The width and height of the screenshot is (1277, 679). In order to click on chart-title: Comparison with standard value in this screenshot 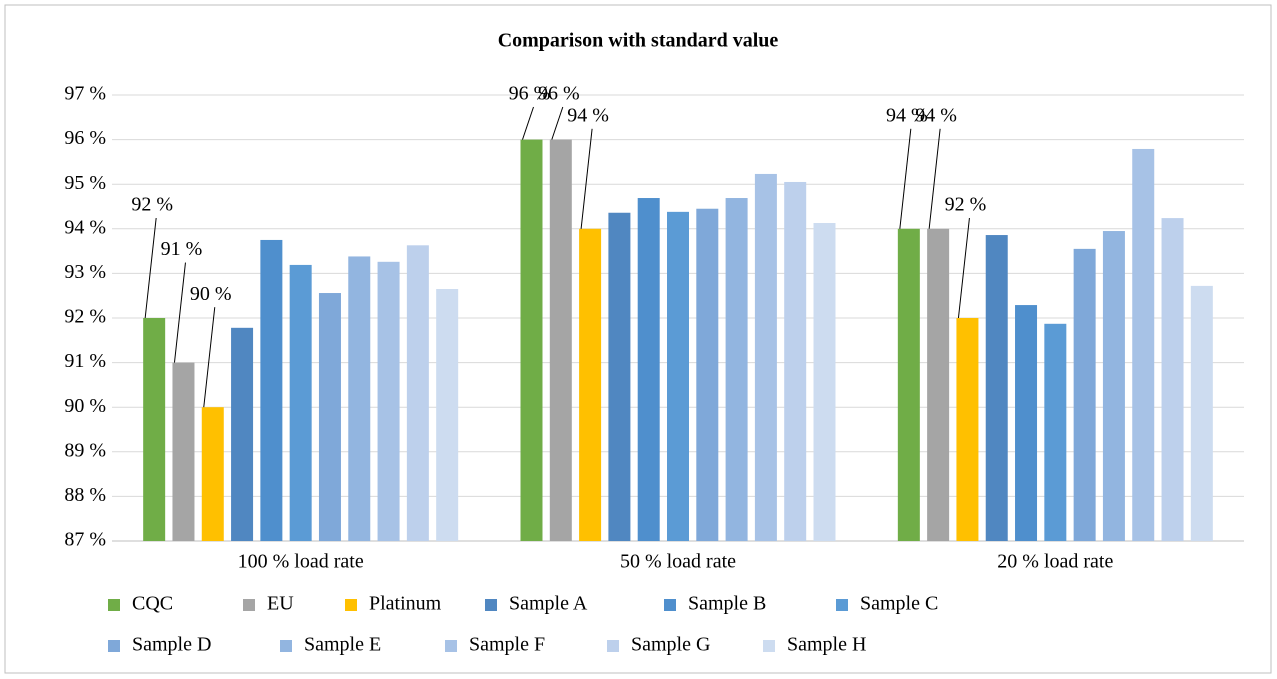, I will do `click(638, 41)`.